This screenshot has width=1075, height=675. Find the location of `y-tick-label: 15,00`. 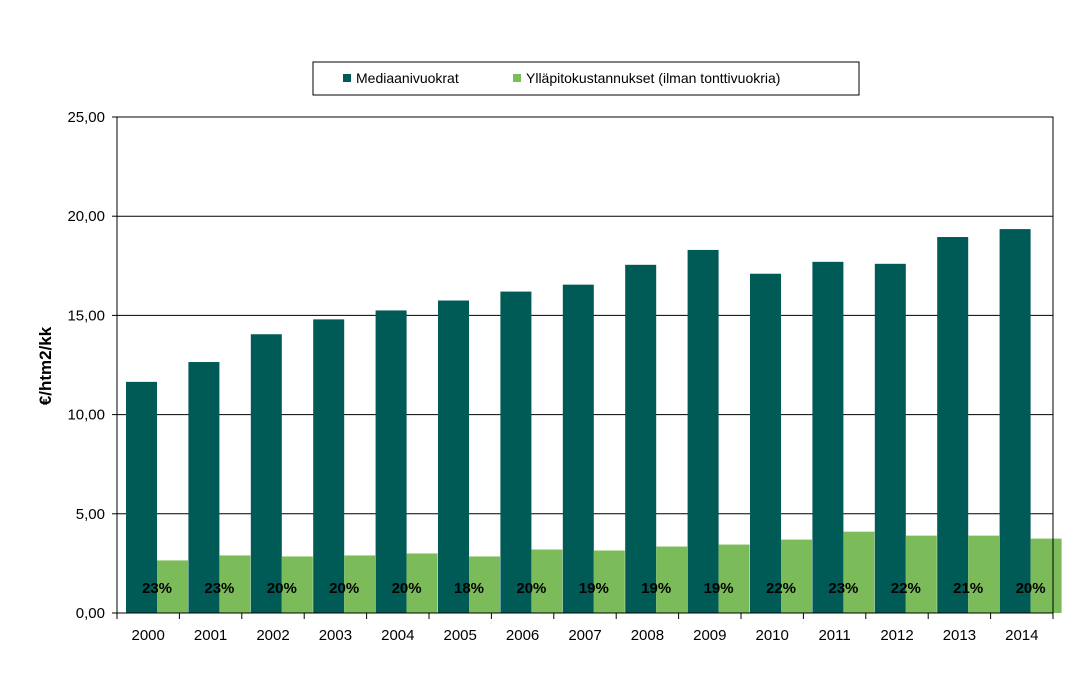

y-tick-label: 15,00 is located at coordinates (86, 315).